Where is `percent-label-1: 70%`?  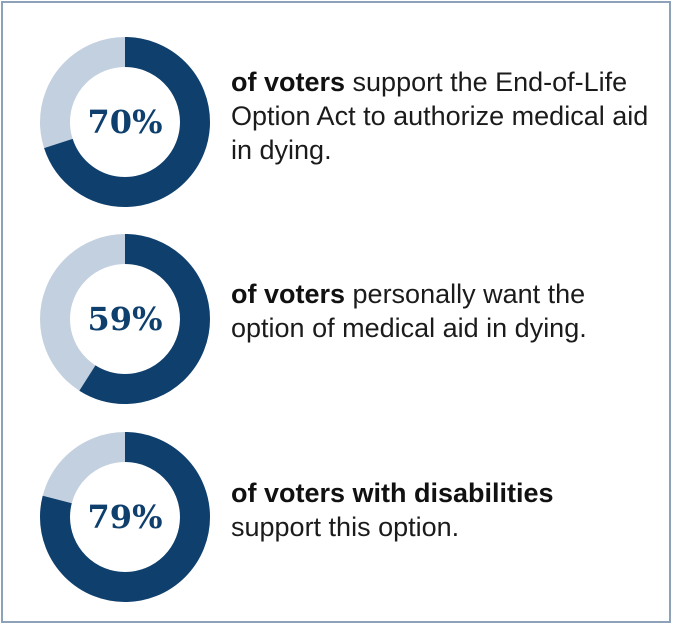 percent-label-1: 70% is located at coordinates (125, 122).